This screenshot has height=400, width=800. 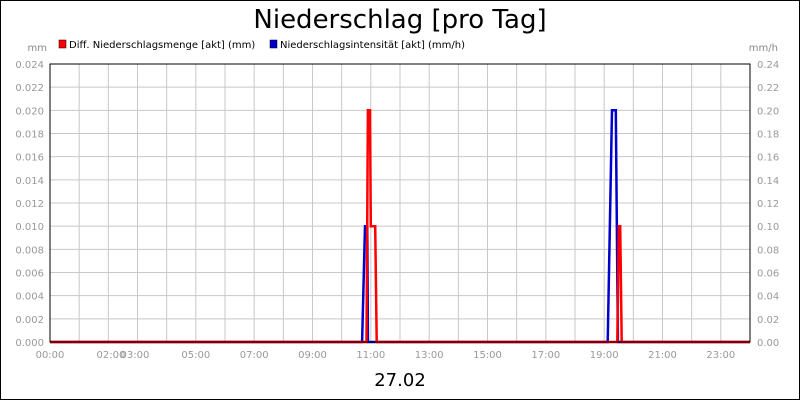 What do you see at coordinates (768, 88) in the screenshot?
I see `y-tick-label-right: 0.22` at bounding box center [768, 88].